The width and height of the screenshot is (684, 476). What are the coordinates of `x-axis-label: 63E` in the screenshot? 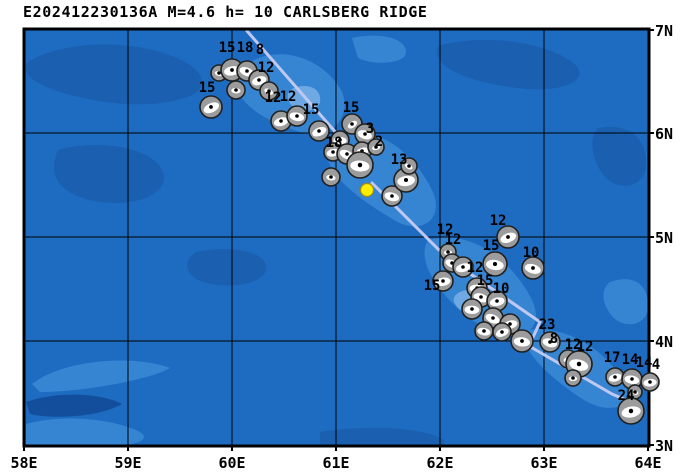 It's located at (543, 463).